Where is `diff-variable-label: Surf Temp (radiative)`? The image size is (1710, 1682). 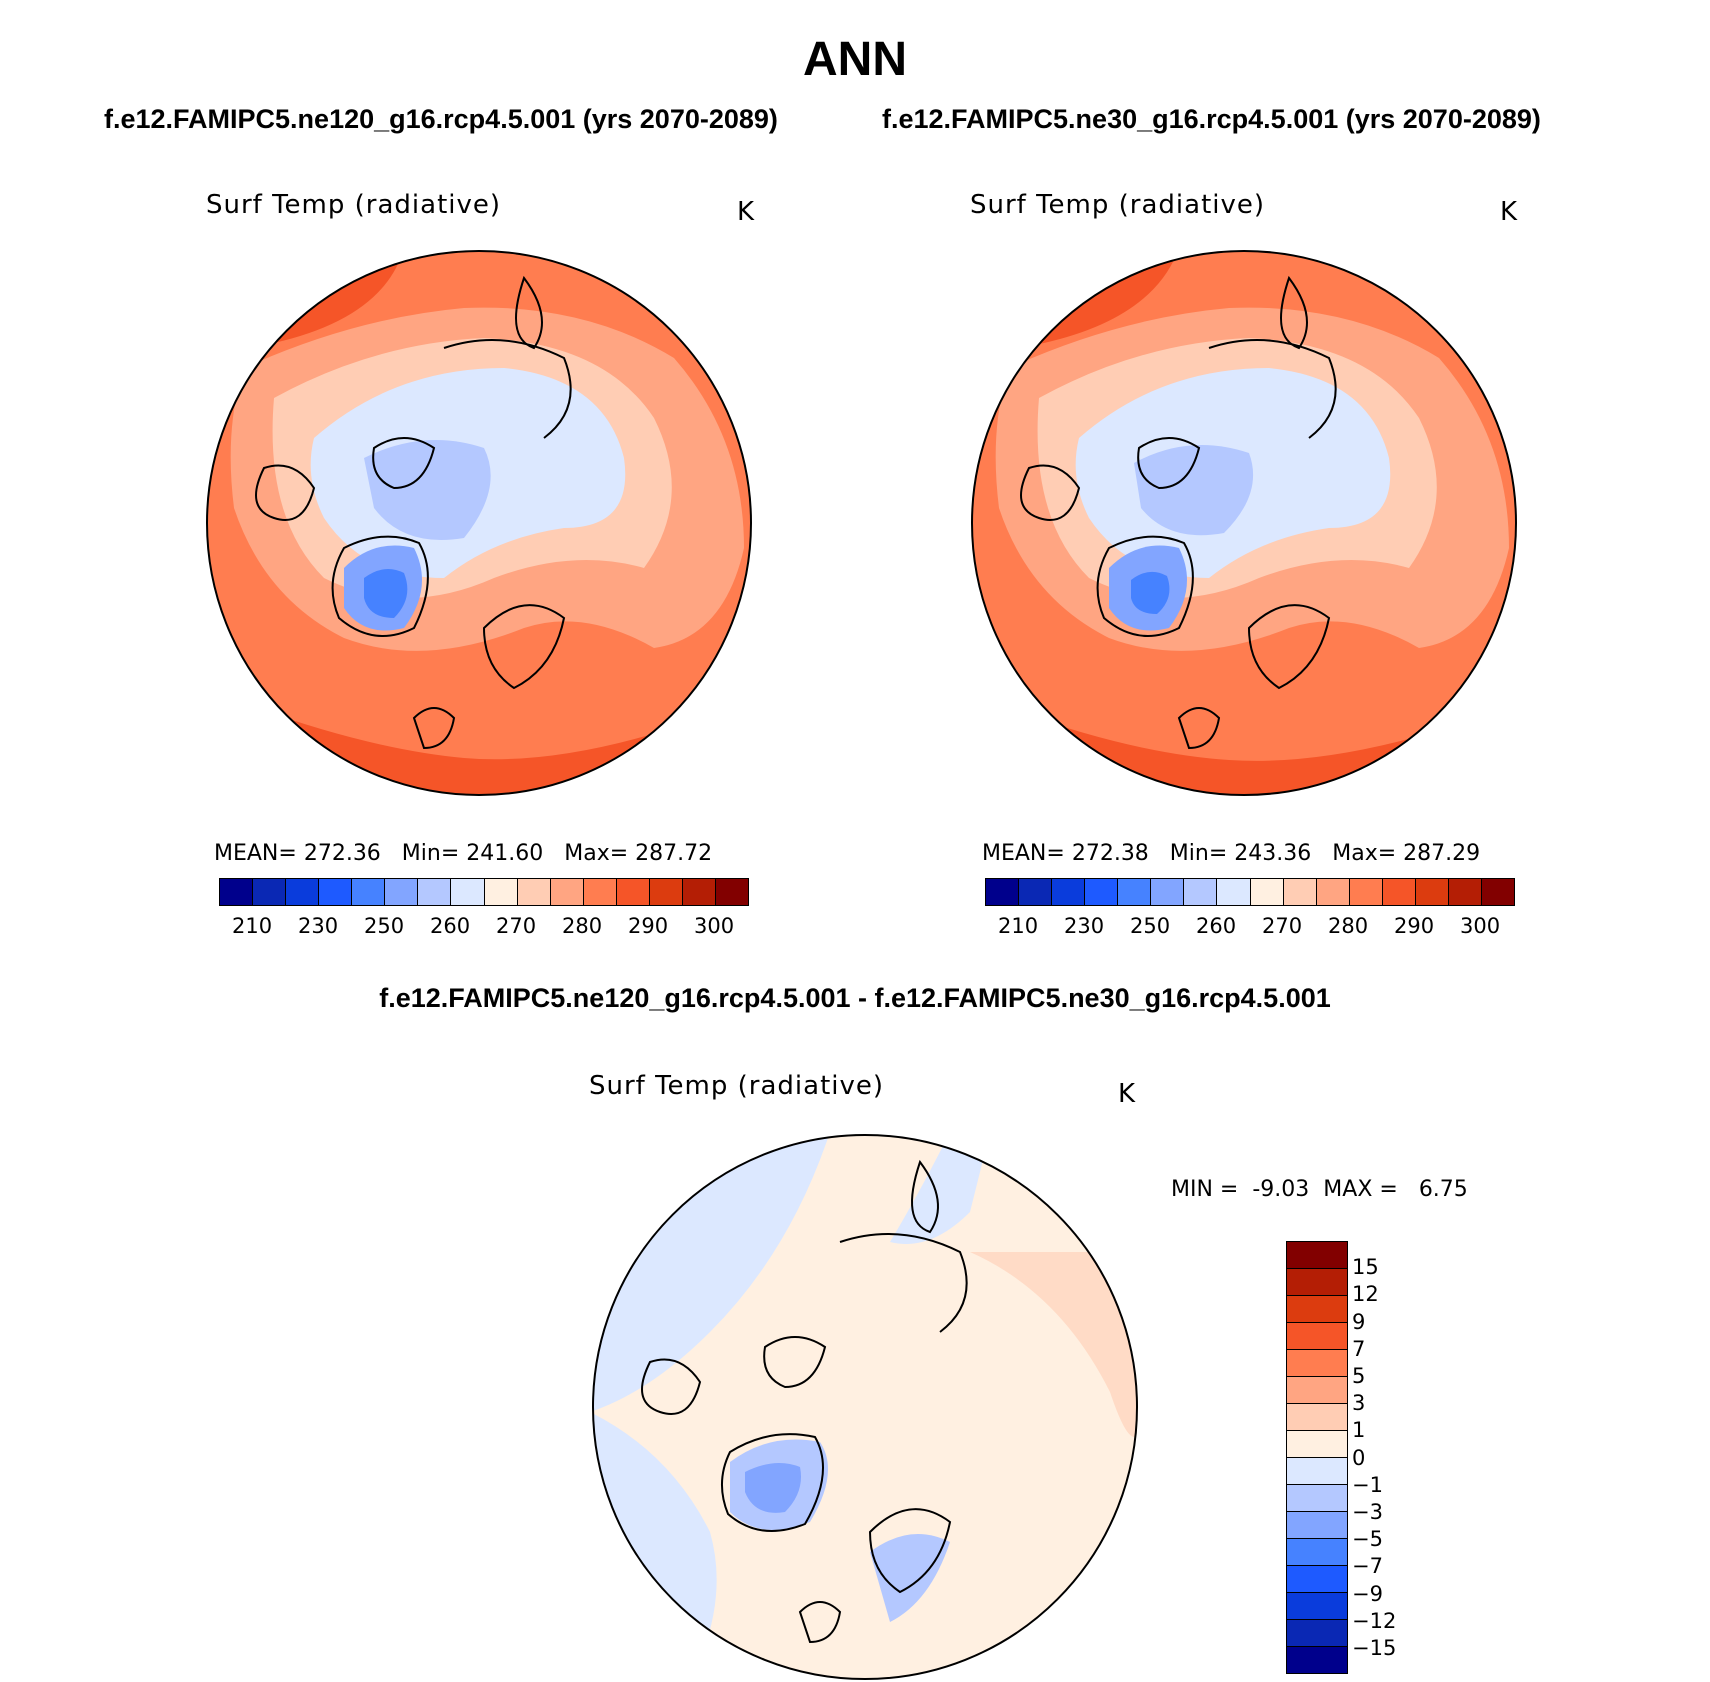
diff-variable-label: Surf Temp (radiative) is located at coordinates (737, 1086).